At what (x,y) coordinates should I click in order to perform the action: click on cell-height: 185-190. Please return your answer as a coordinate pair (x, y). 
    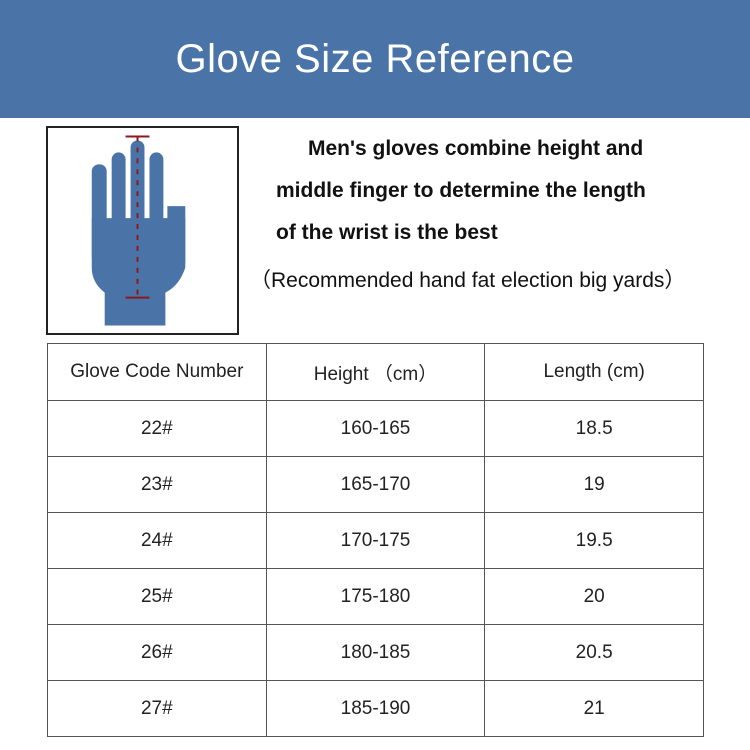
    Looking at the image, I should click on (375, 708).